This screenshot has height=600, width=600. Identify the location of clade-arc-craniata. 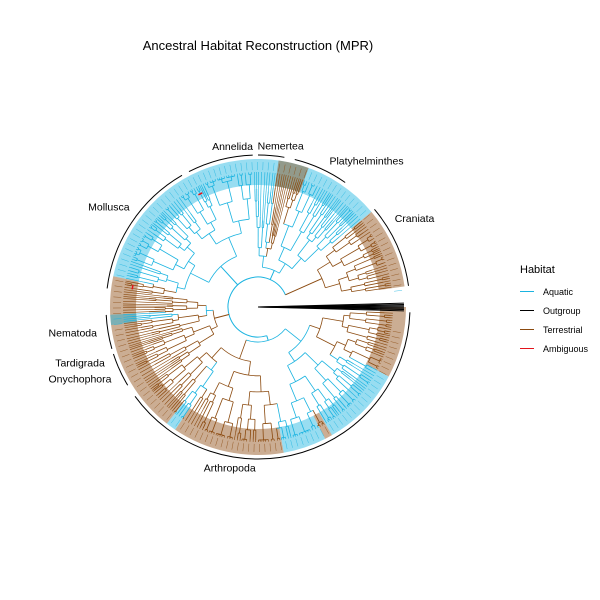
(392, 247).